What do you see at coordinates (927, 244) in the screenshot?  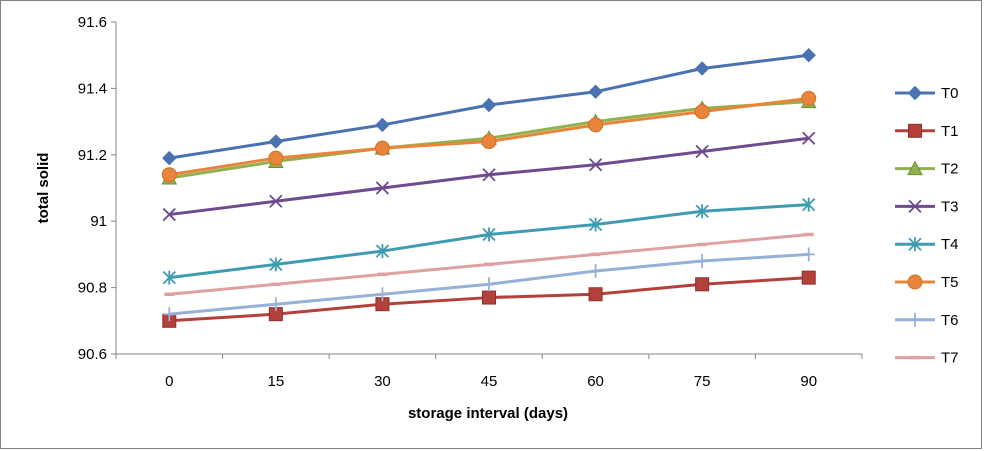 I see `legend-item-t4: T4` at bounding box center [927, 244].